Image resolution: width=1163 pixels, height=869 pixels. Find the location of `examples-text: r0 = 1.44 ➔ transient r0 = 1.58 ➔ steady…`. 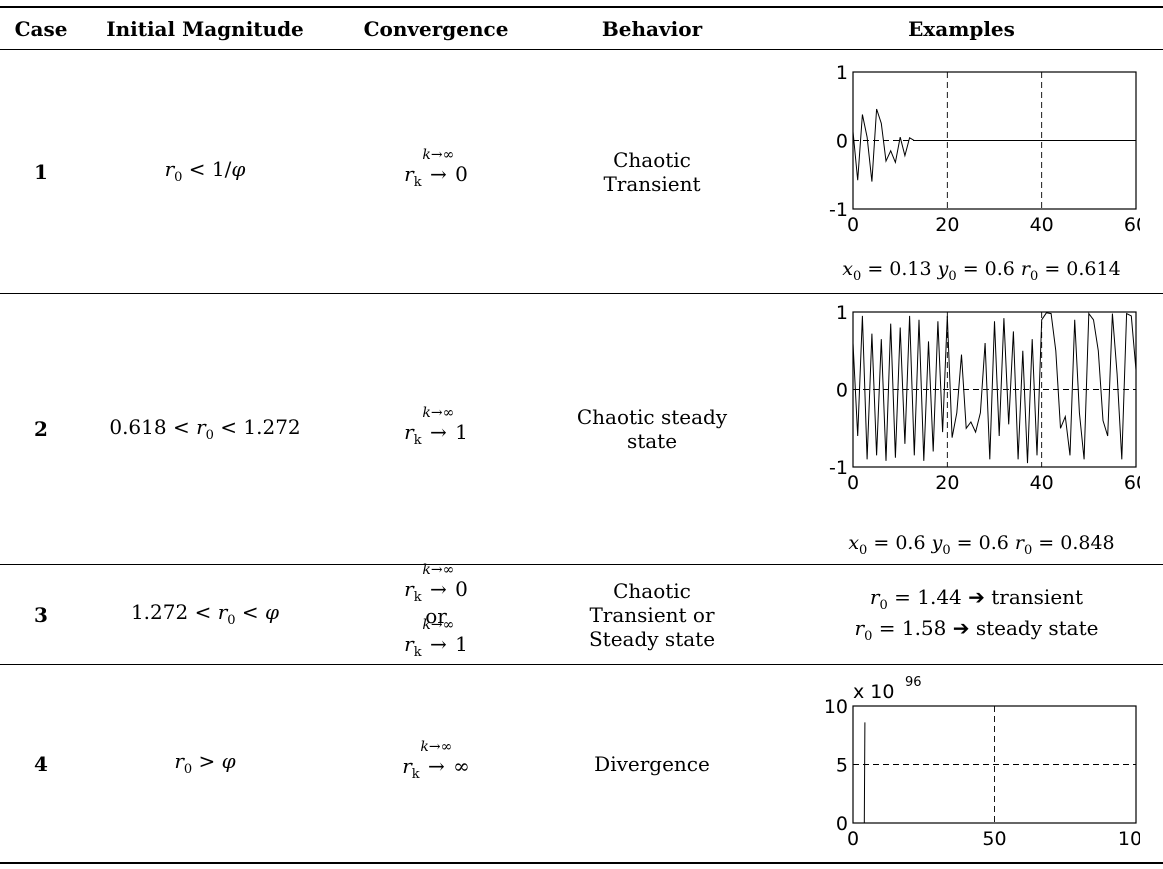

examples-text: r0 = 1.44 ➔ transient r0 = 1.58 ➔ steady… is located at coordinates (976, 614).